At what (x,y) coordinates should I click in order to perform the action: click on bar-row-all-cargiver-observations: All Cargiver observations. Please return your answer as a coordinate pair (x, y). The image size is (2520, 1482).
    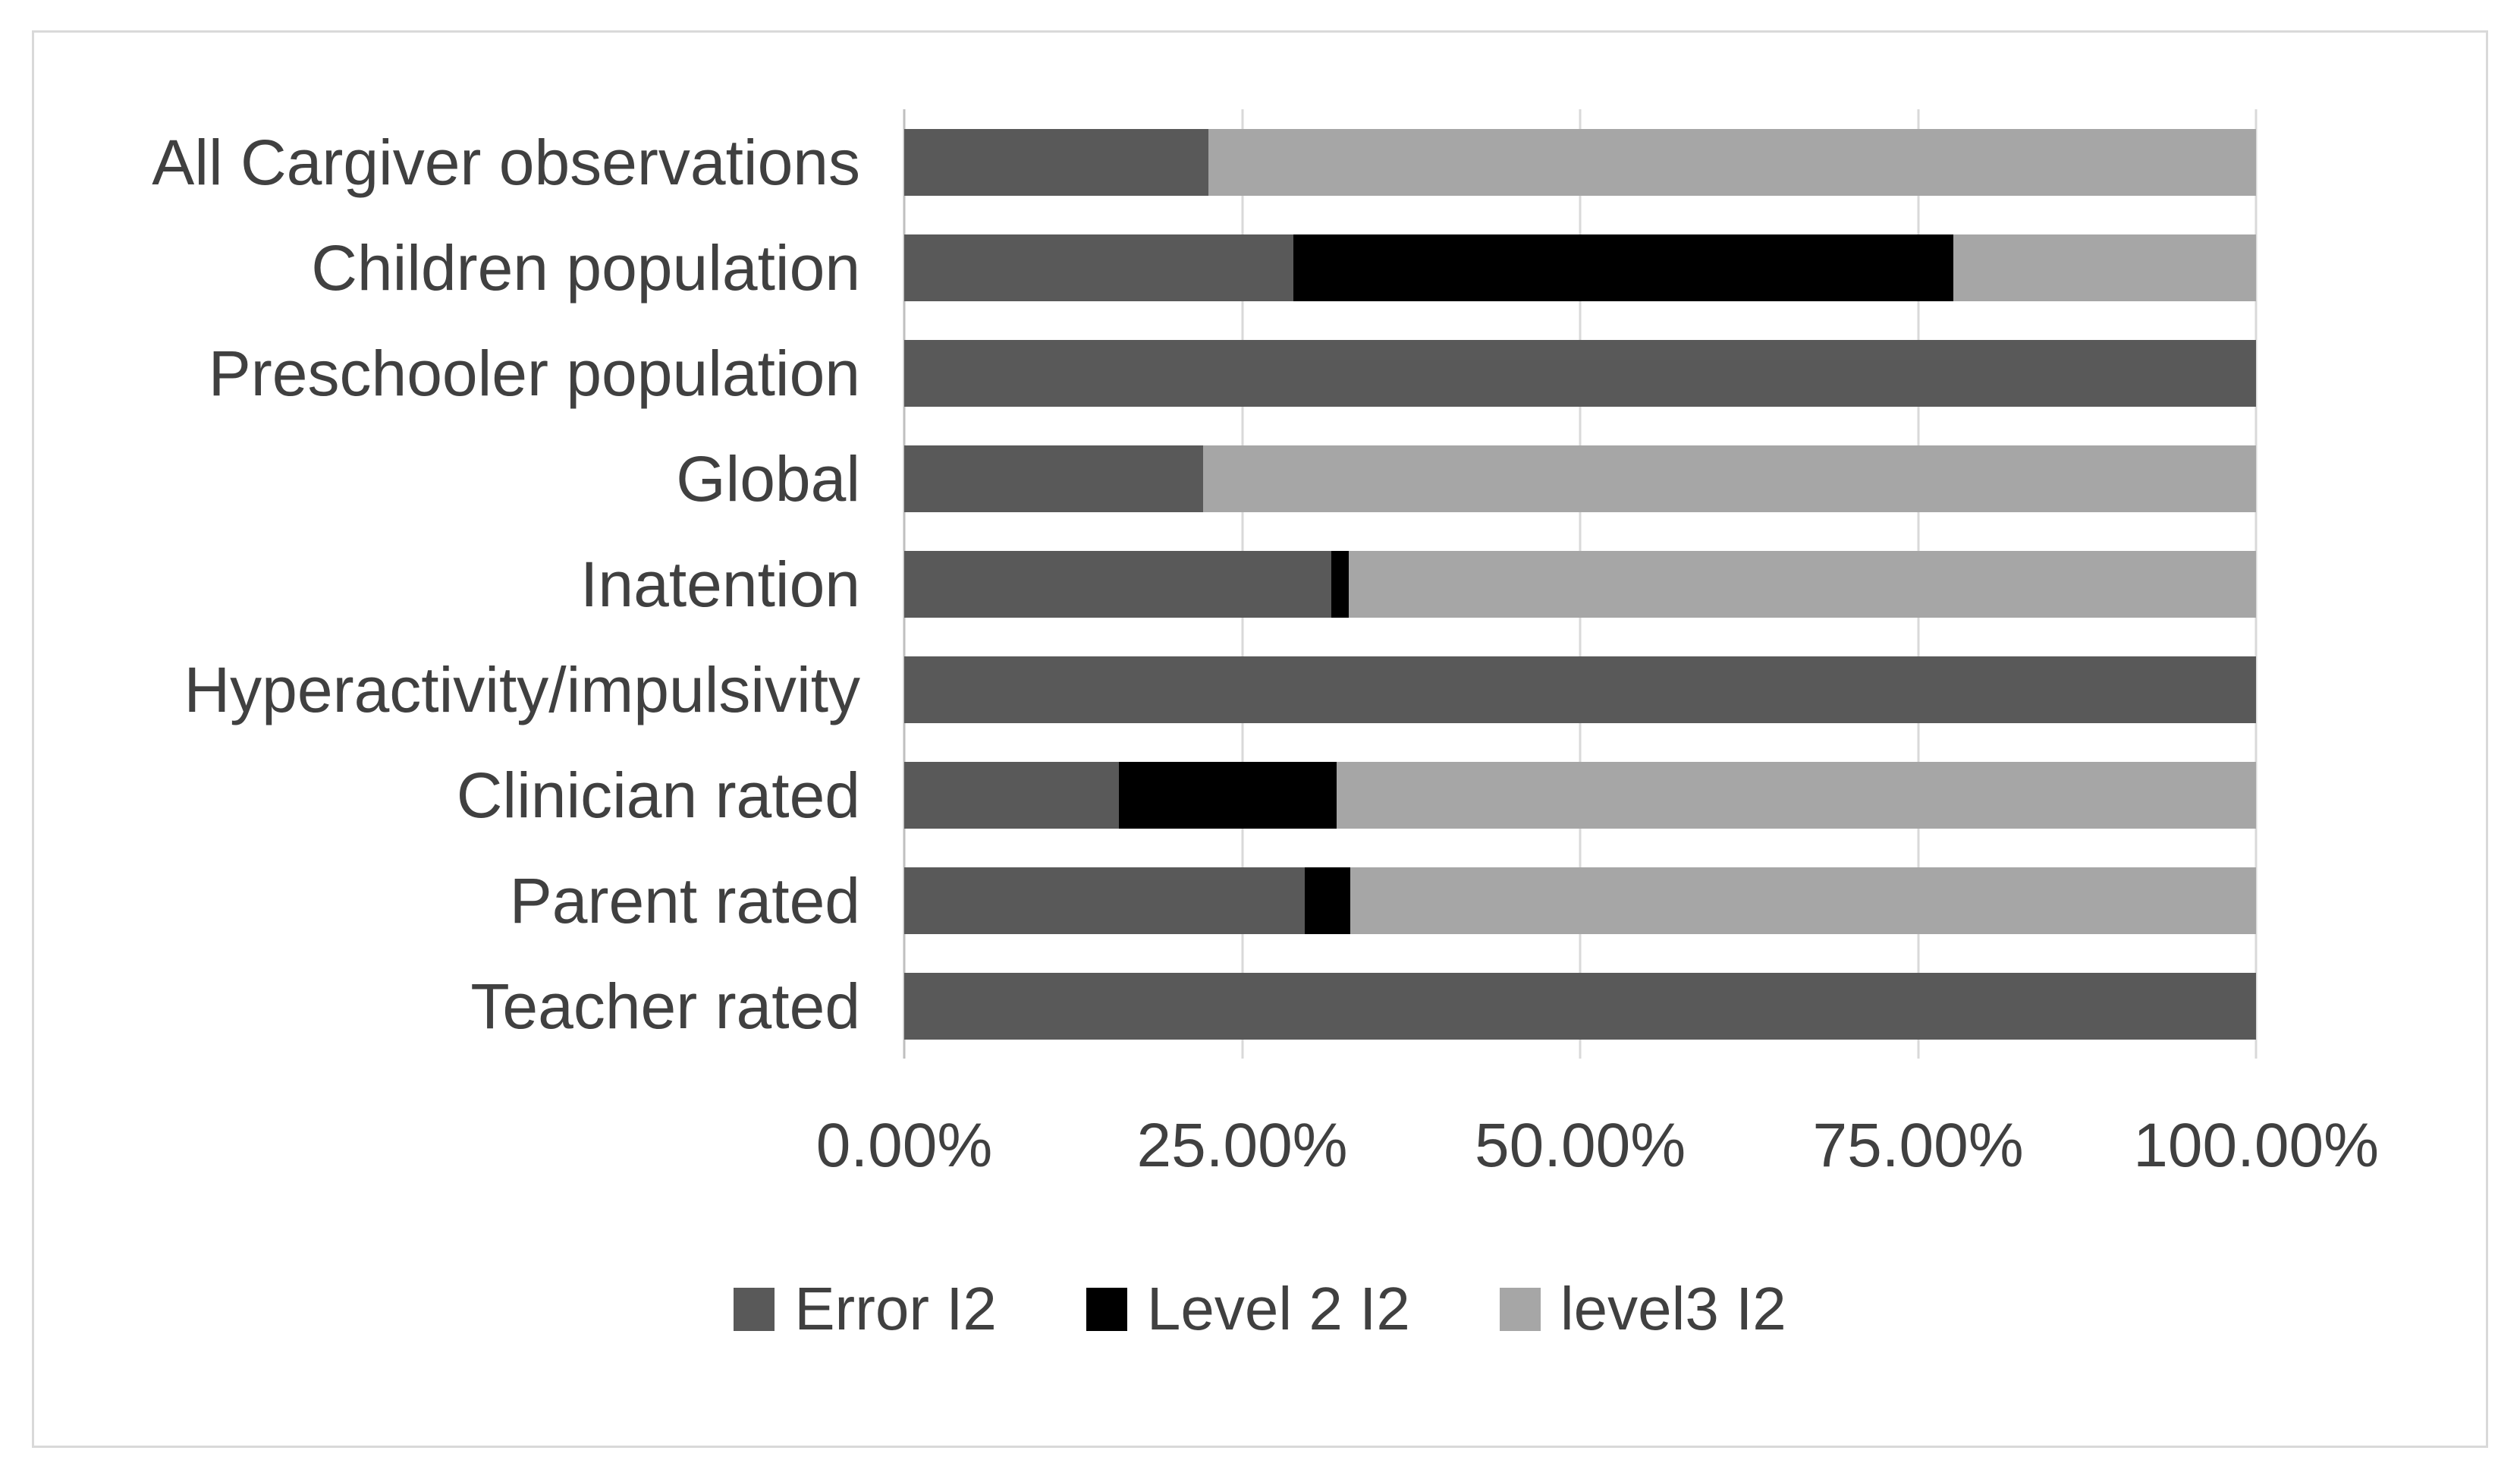
    Looking at the image, I should click on (1260, 162).